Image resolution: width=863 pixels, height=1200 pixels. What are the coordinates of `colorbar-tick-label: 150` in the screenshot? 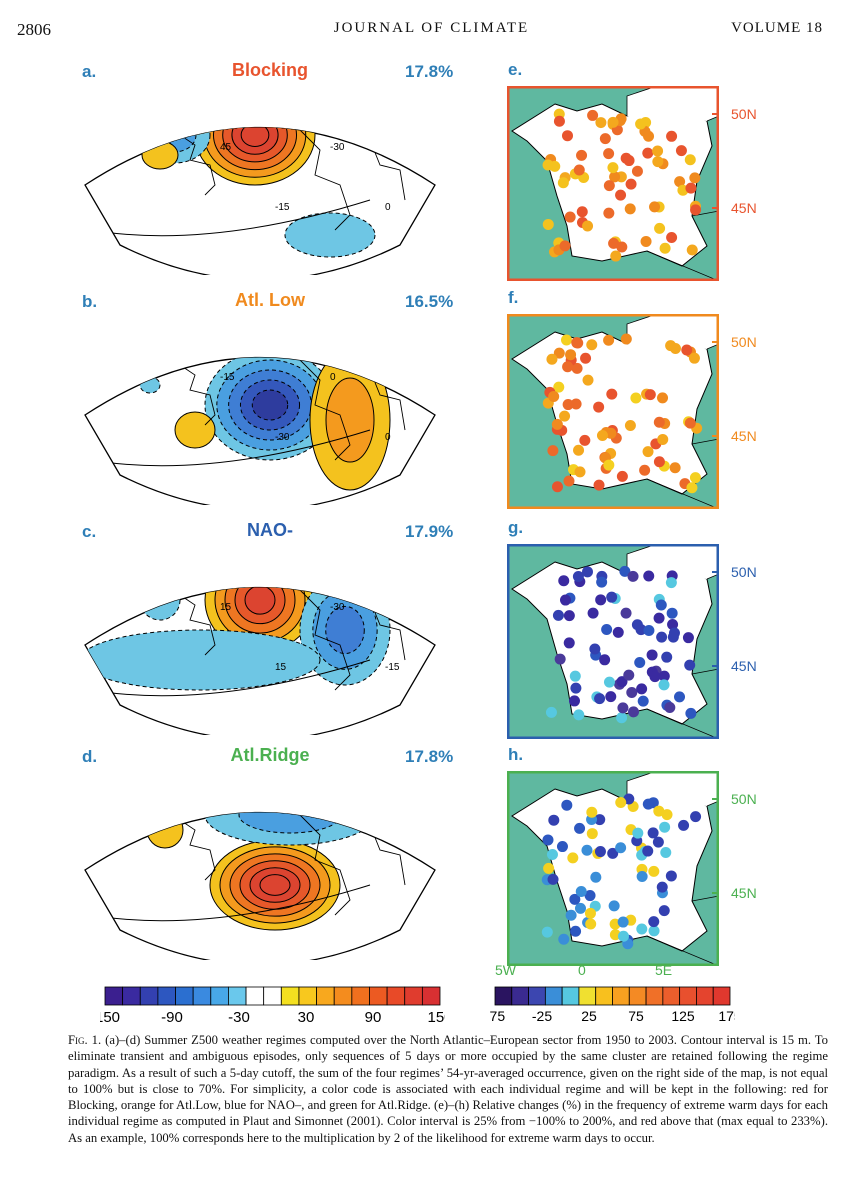 It's located at (436, 1017).